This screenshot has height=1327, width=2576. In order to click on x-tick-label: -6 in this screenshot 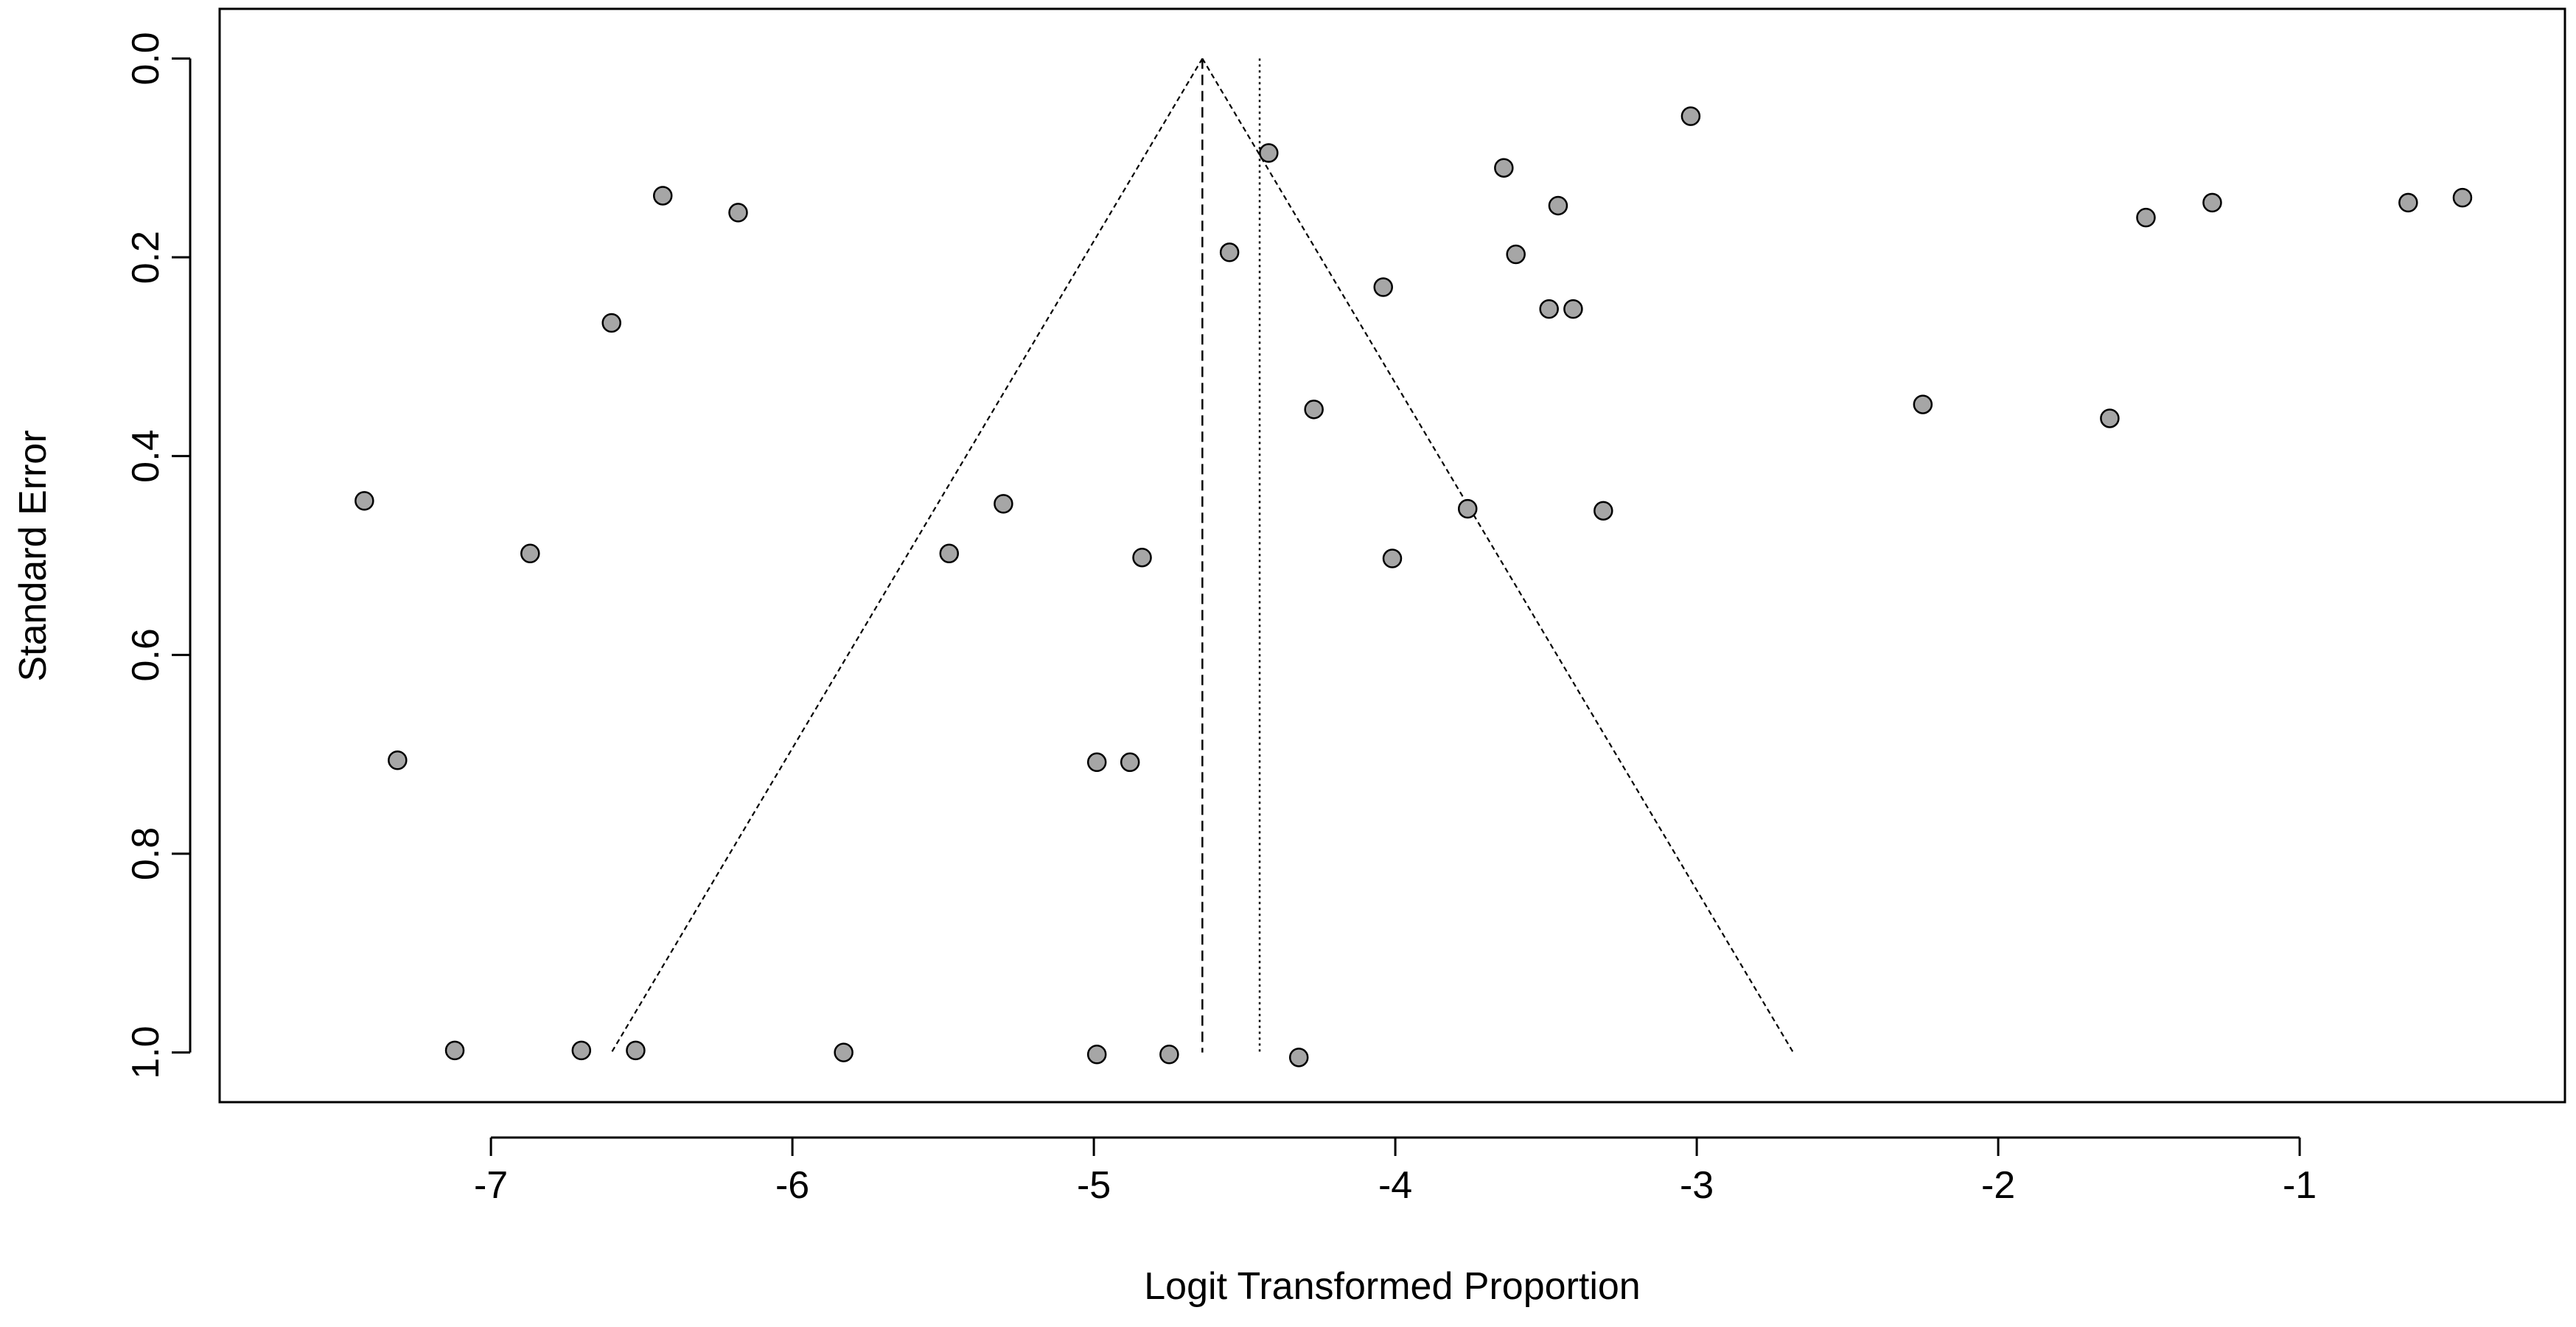, I will do `click(792, 1185)`.